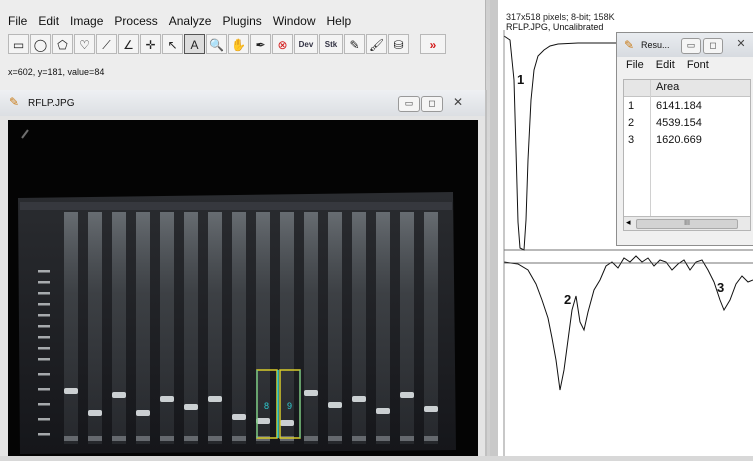 The height and width of the screenshot is (461, 753). I want to click on horizontal-scrollbar: ◂ III, so click(687, 223).